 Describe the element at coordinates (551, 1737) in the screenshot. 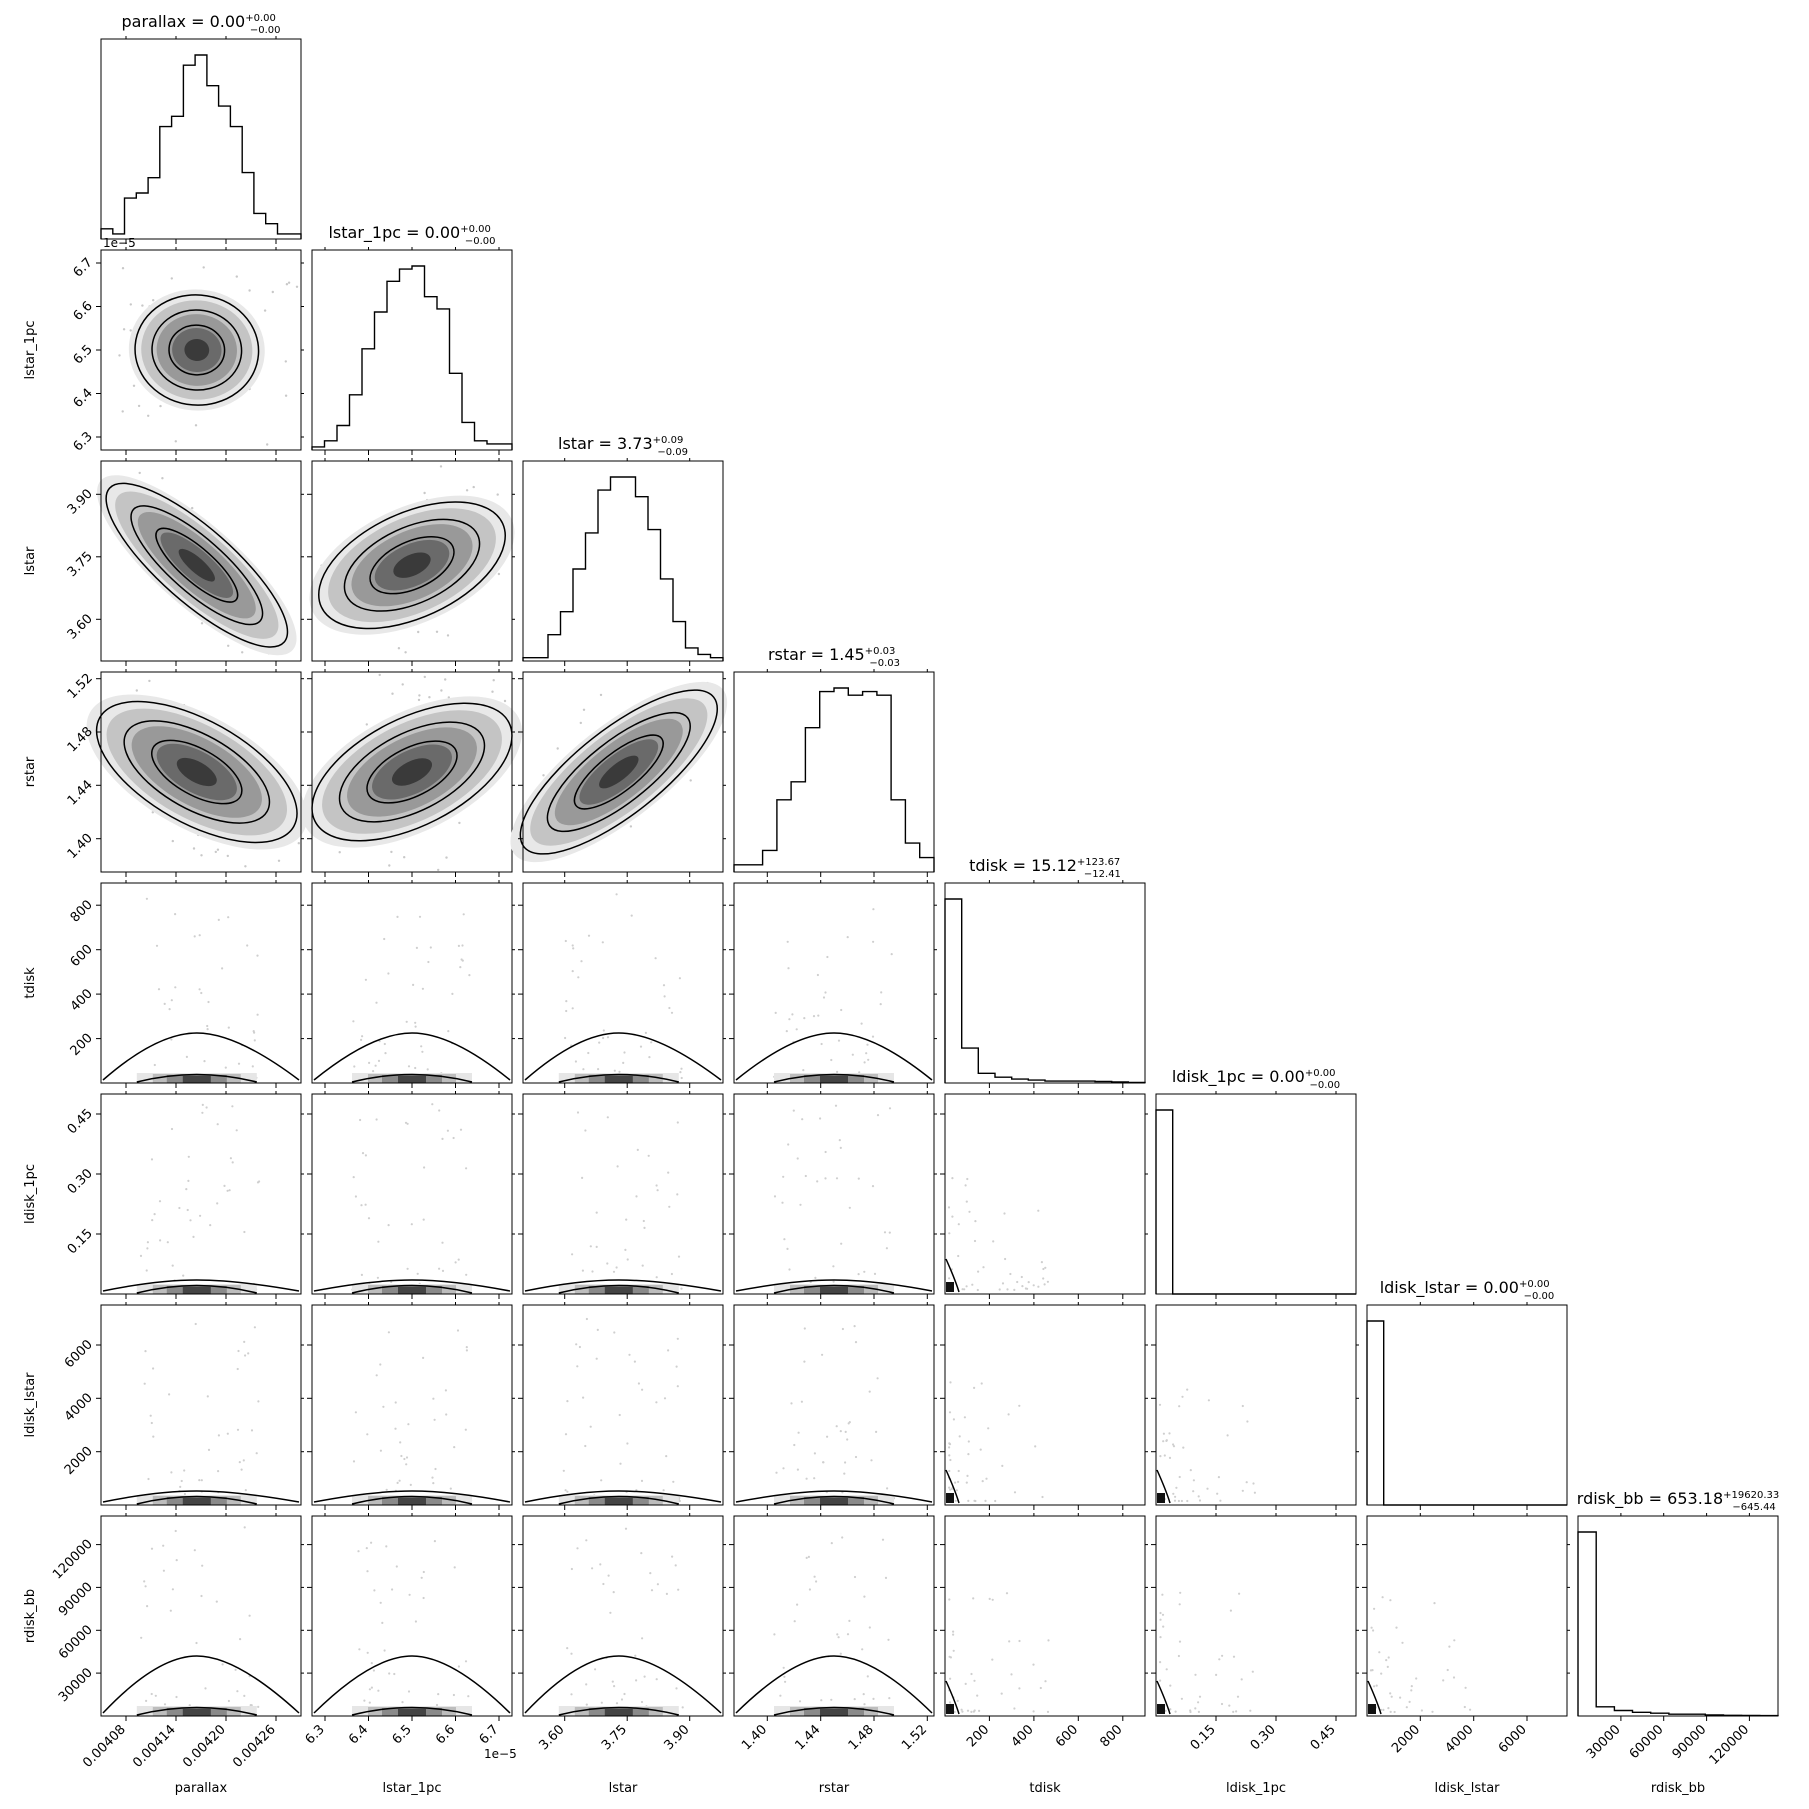

I see `x-tick-label: 3.60` at that location.